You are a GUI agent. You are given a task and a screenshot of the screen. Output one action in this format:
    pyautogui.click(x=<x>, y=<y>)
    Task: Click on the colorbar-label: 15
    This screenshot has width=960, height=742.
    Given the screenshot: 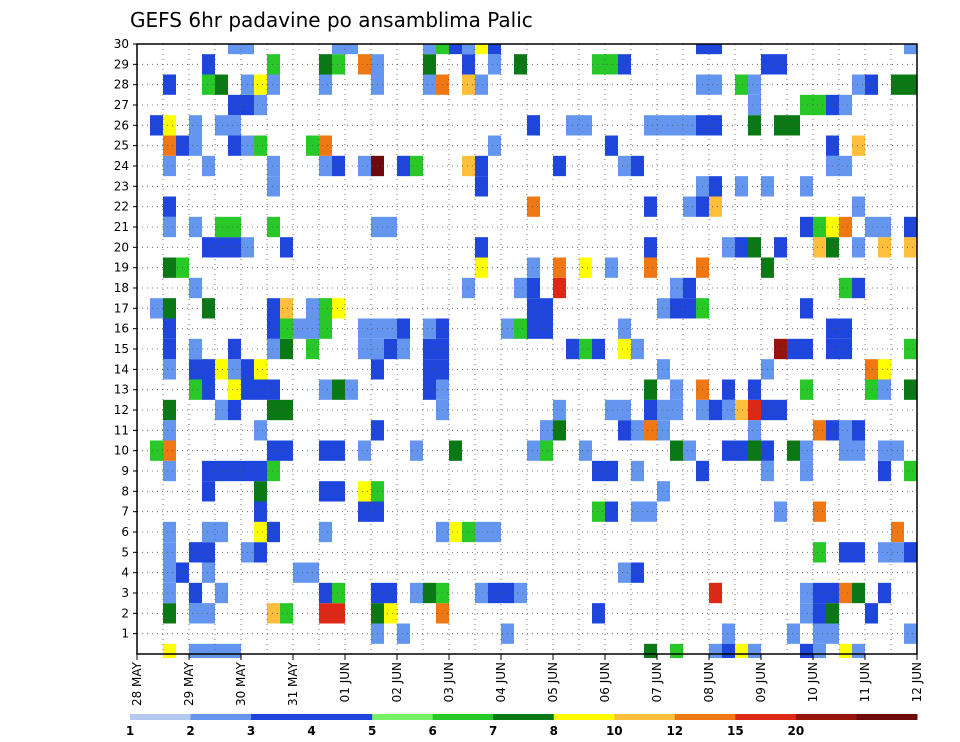 What is the action you would take?
    pyautogui.click(x=735, y=731)
    